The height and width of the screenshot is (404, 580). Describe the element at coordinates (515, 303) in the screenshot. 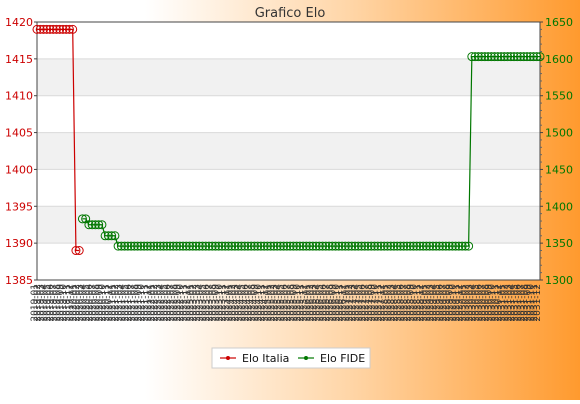

I see `x-tick-label: 2031-05` at that location.